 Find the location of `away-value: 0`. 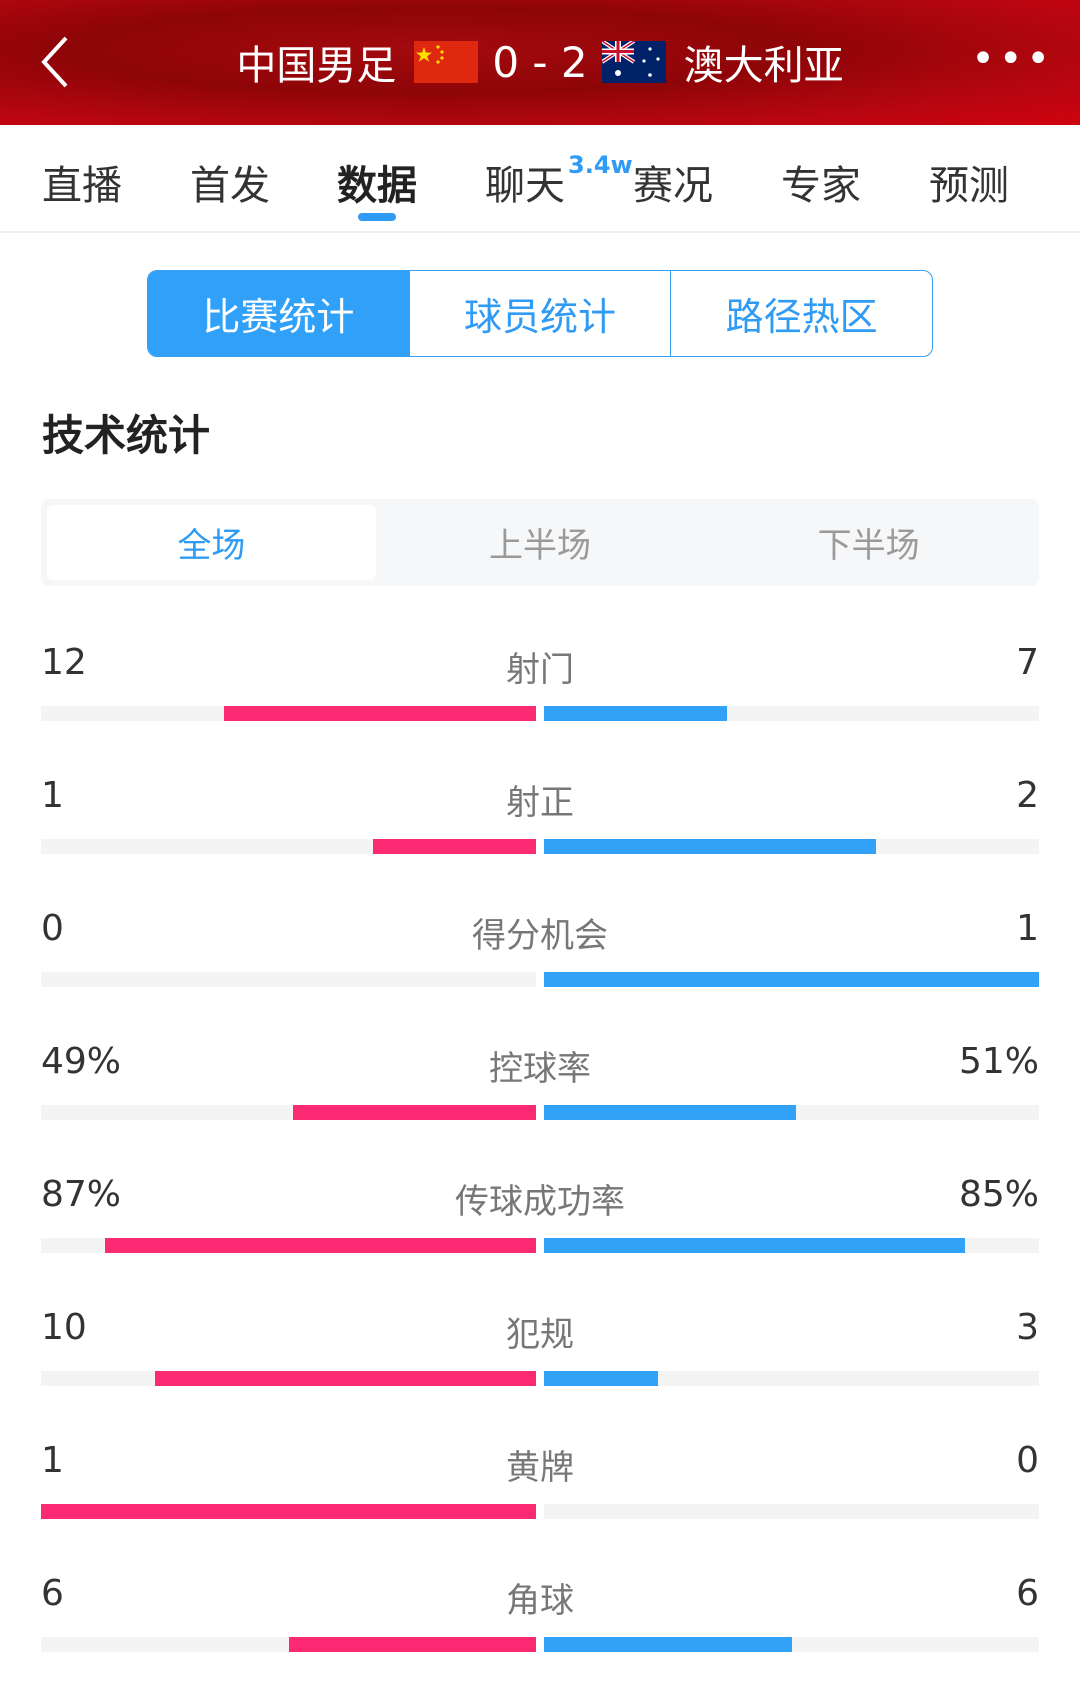

away-value: 0 is located at coordinates (1027, 1460).